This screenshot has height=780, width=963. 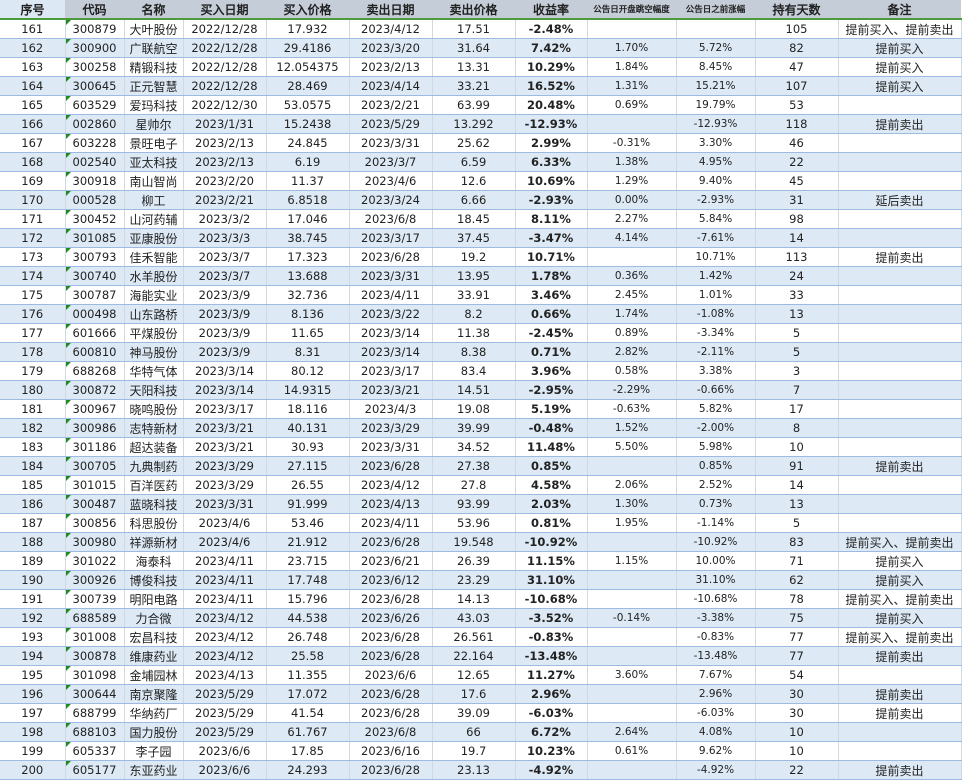 What do you see at coordinates (225, 675) in the screenshot?
I see `cell-buy-date: 2023/4/13` at bounding box center [225, 675].